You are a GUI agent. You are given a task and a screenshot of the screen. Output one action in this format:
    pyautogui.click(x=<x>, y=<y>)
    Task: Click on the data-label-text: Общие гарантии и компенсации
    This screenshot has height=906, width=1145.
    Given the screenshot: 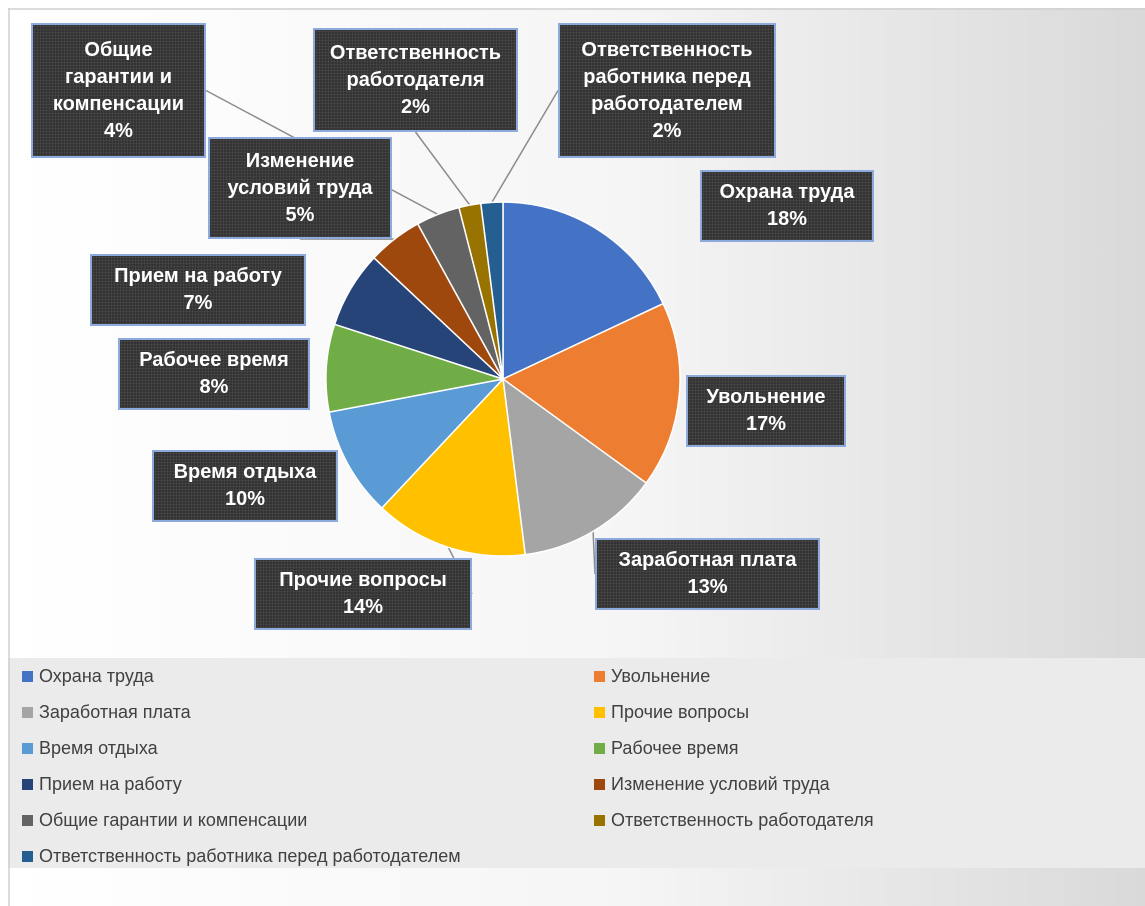 What is the action you would take?
    pyautogui.click(x=118, y=76)
    